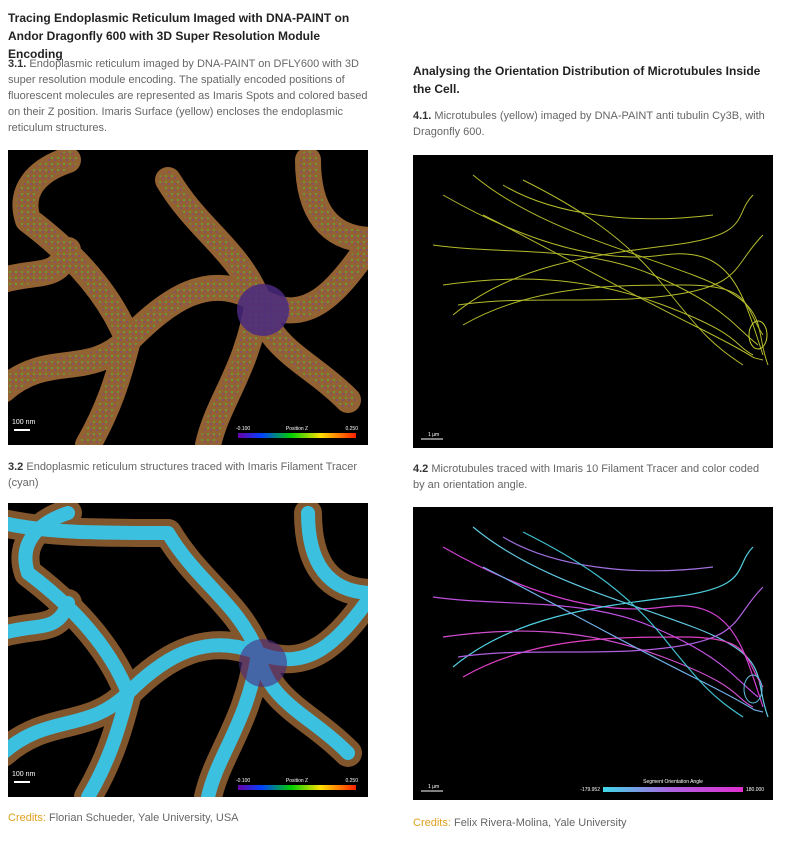 This screenshot has width=800, height=848. I want to click on colorbar-min: -179.952, so click(590, 790).